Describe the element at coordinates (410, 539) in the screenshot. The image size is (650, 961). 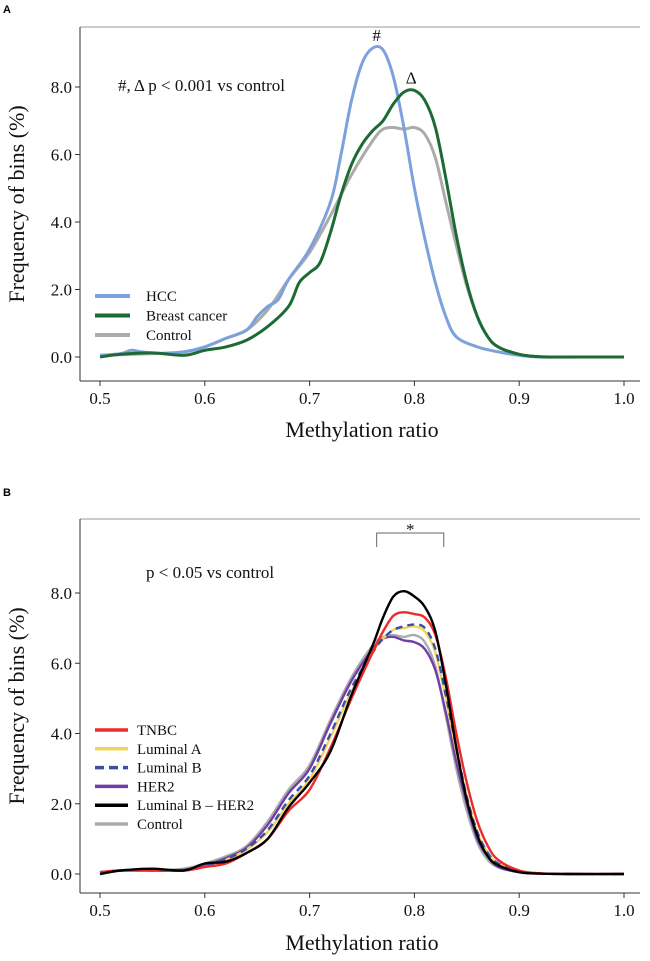
I see `significance-bracket` at that location.